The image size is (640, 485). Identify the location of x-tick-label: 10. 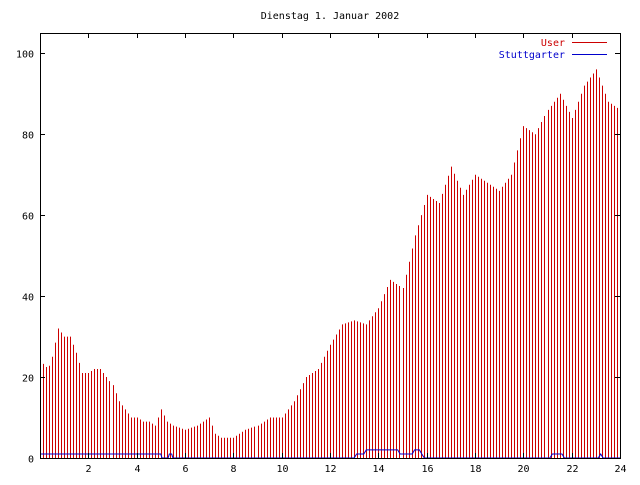
(282, 469).